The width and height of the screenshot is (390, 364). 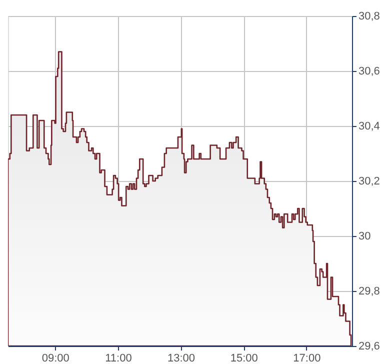 I want to click on y-tick-label: 30, so click(x=364, y=236).